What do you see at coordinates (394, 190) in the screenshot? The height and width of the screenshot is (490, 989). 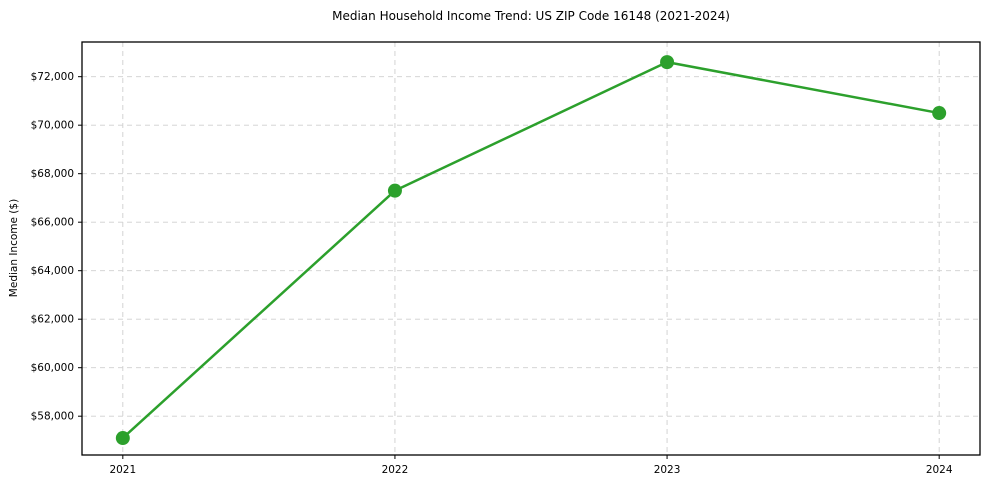 I see `data-point-2022` at bounding box center [394, 190].